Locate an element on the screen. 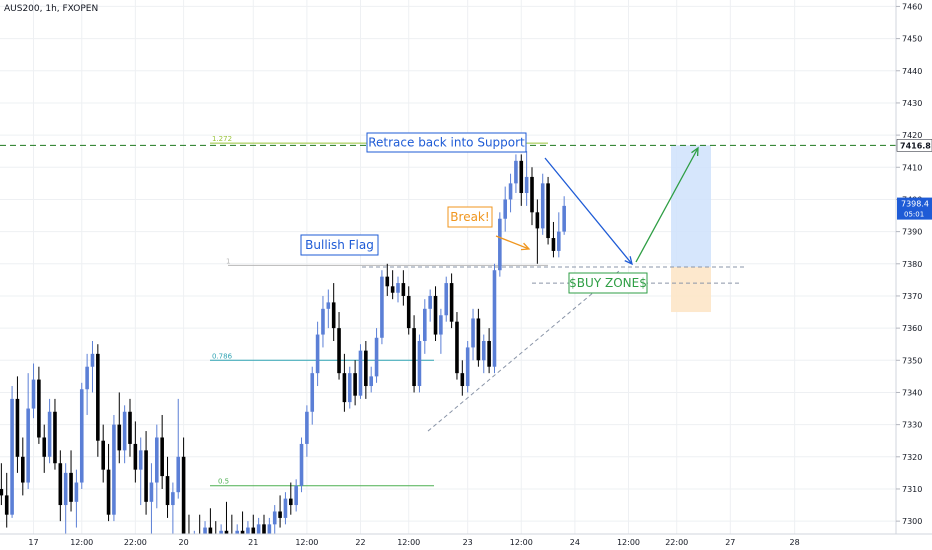 The height and width of the screenshot is (550, 932). x-tick-label: 27 is located at coordinates (730, 542).